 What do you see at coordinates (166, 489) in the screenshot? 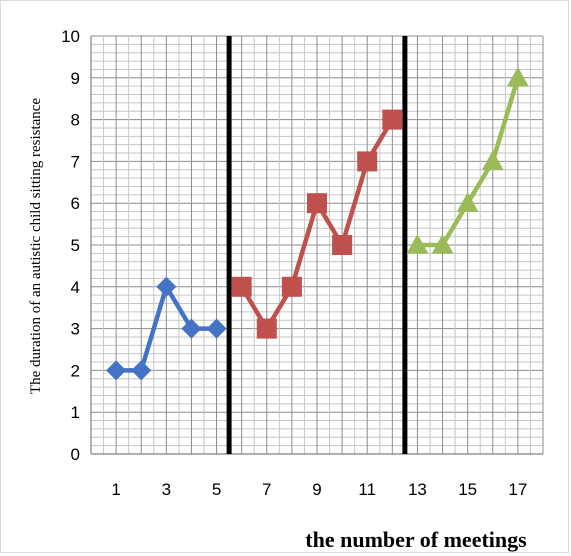
I see `x-tick-label: 3` at bounding box center [166, 489].